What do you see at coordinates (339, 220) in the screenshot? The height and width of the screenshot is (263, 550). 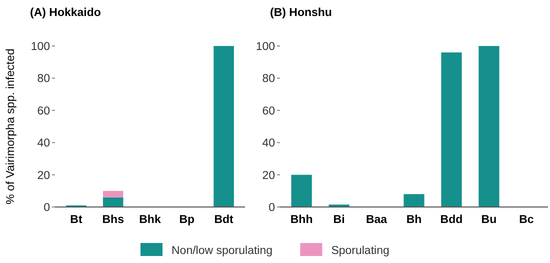 I see `x-tick-label: Bi` at bounding box center [339, 220].